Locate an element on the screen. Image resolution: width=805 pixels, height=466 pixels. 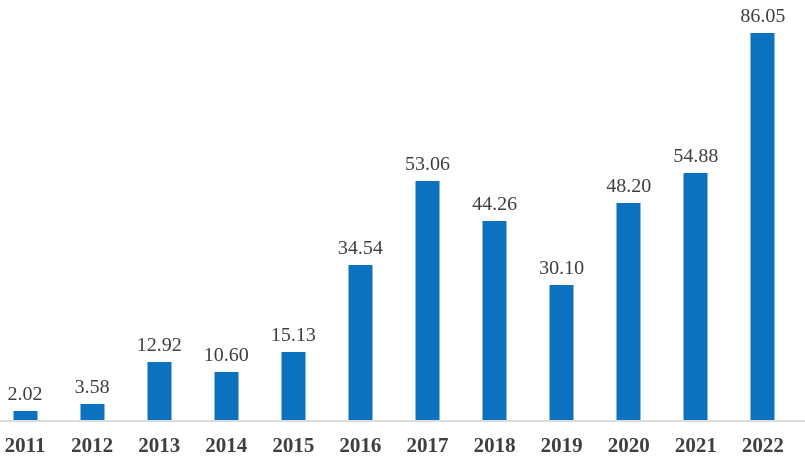
bar-column: 86.05 is located at coordinates (762, 210).